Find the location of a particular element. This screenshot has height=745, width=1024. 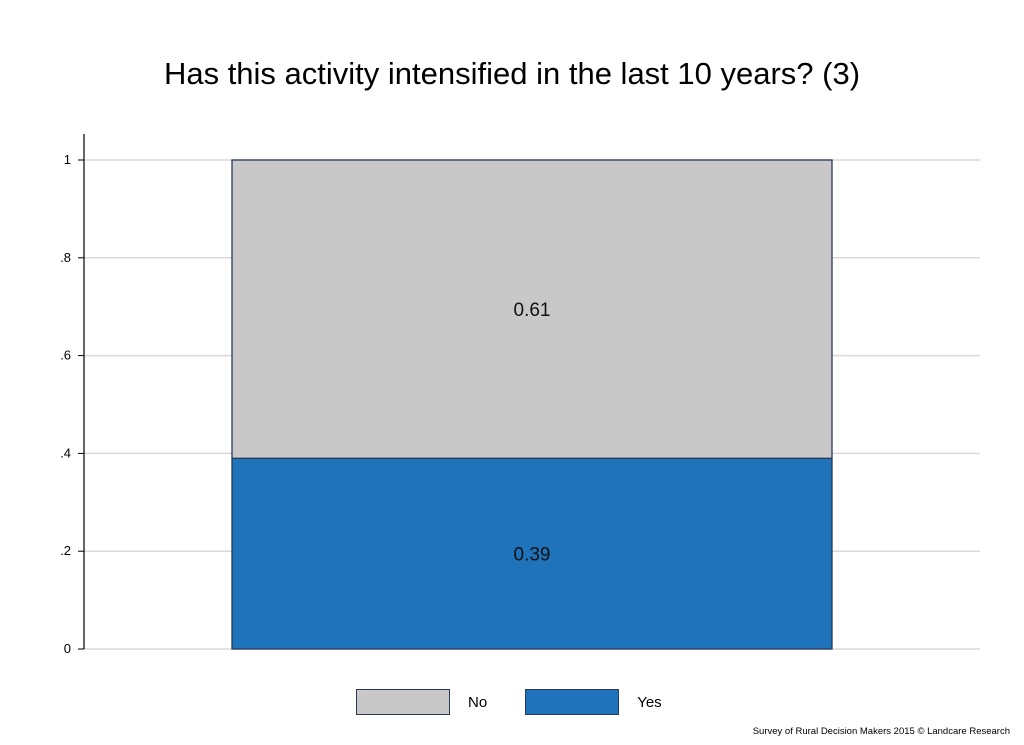

legend-item-yes: Yes is located at coordinates (593, 702).